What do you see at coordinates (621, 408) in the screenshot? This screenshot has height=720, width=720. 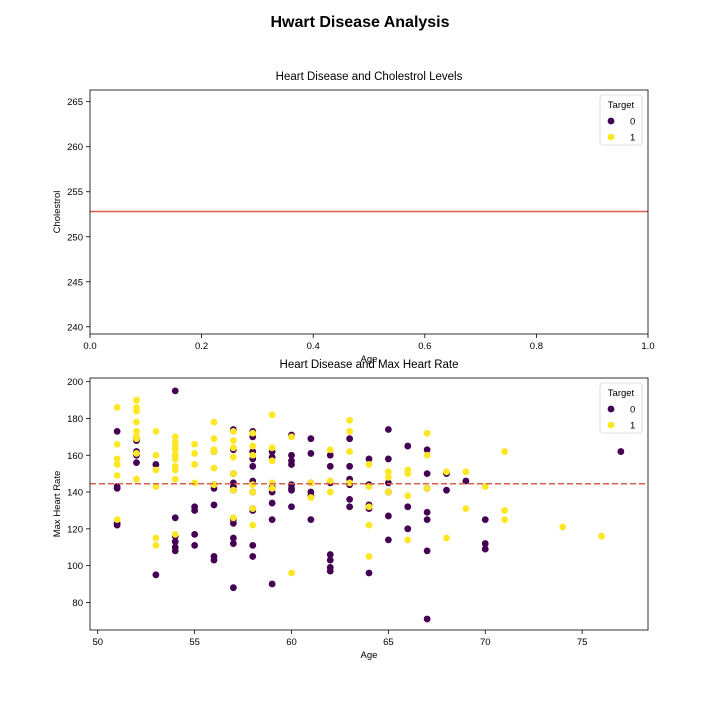 I see `legend: Target 0 1` at bounding box center [621, 408].